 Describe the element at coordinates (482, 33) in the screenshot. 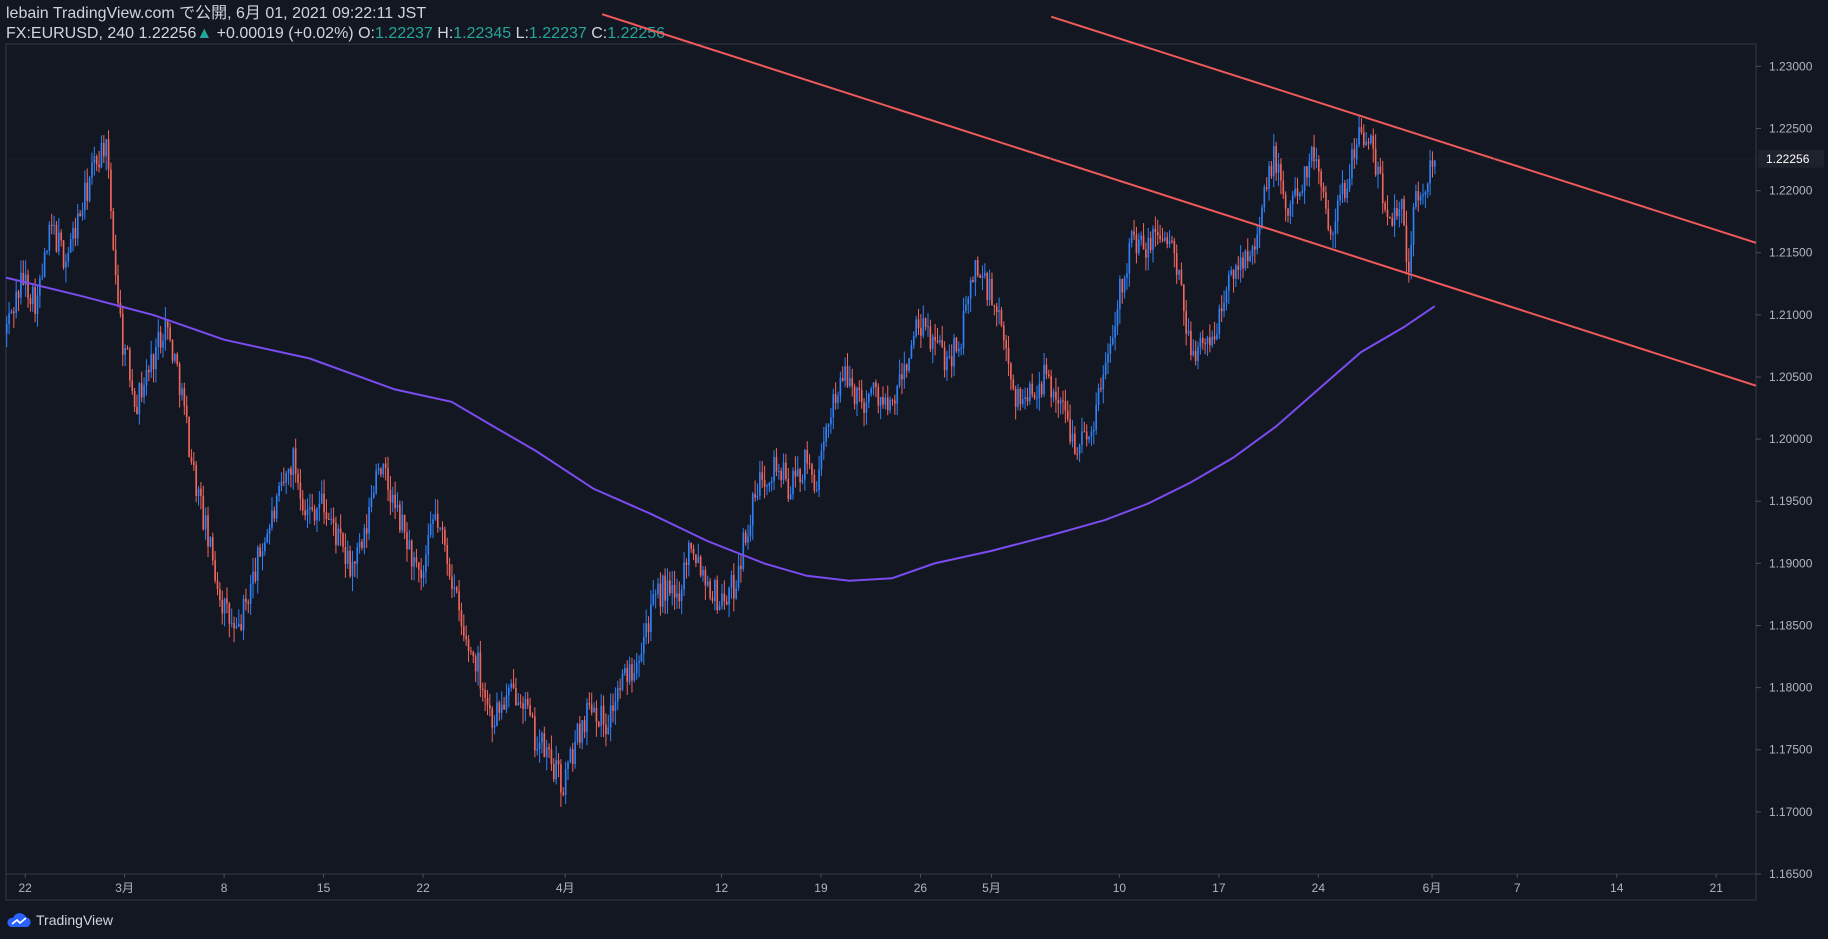

I see `high-value: 1.22345` at that location.